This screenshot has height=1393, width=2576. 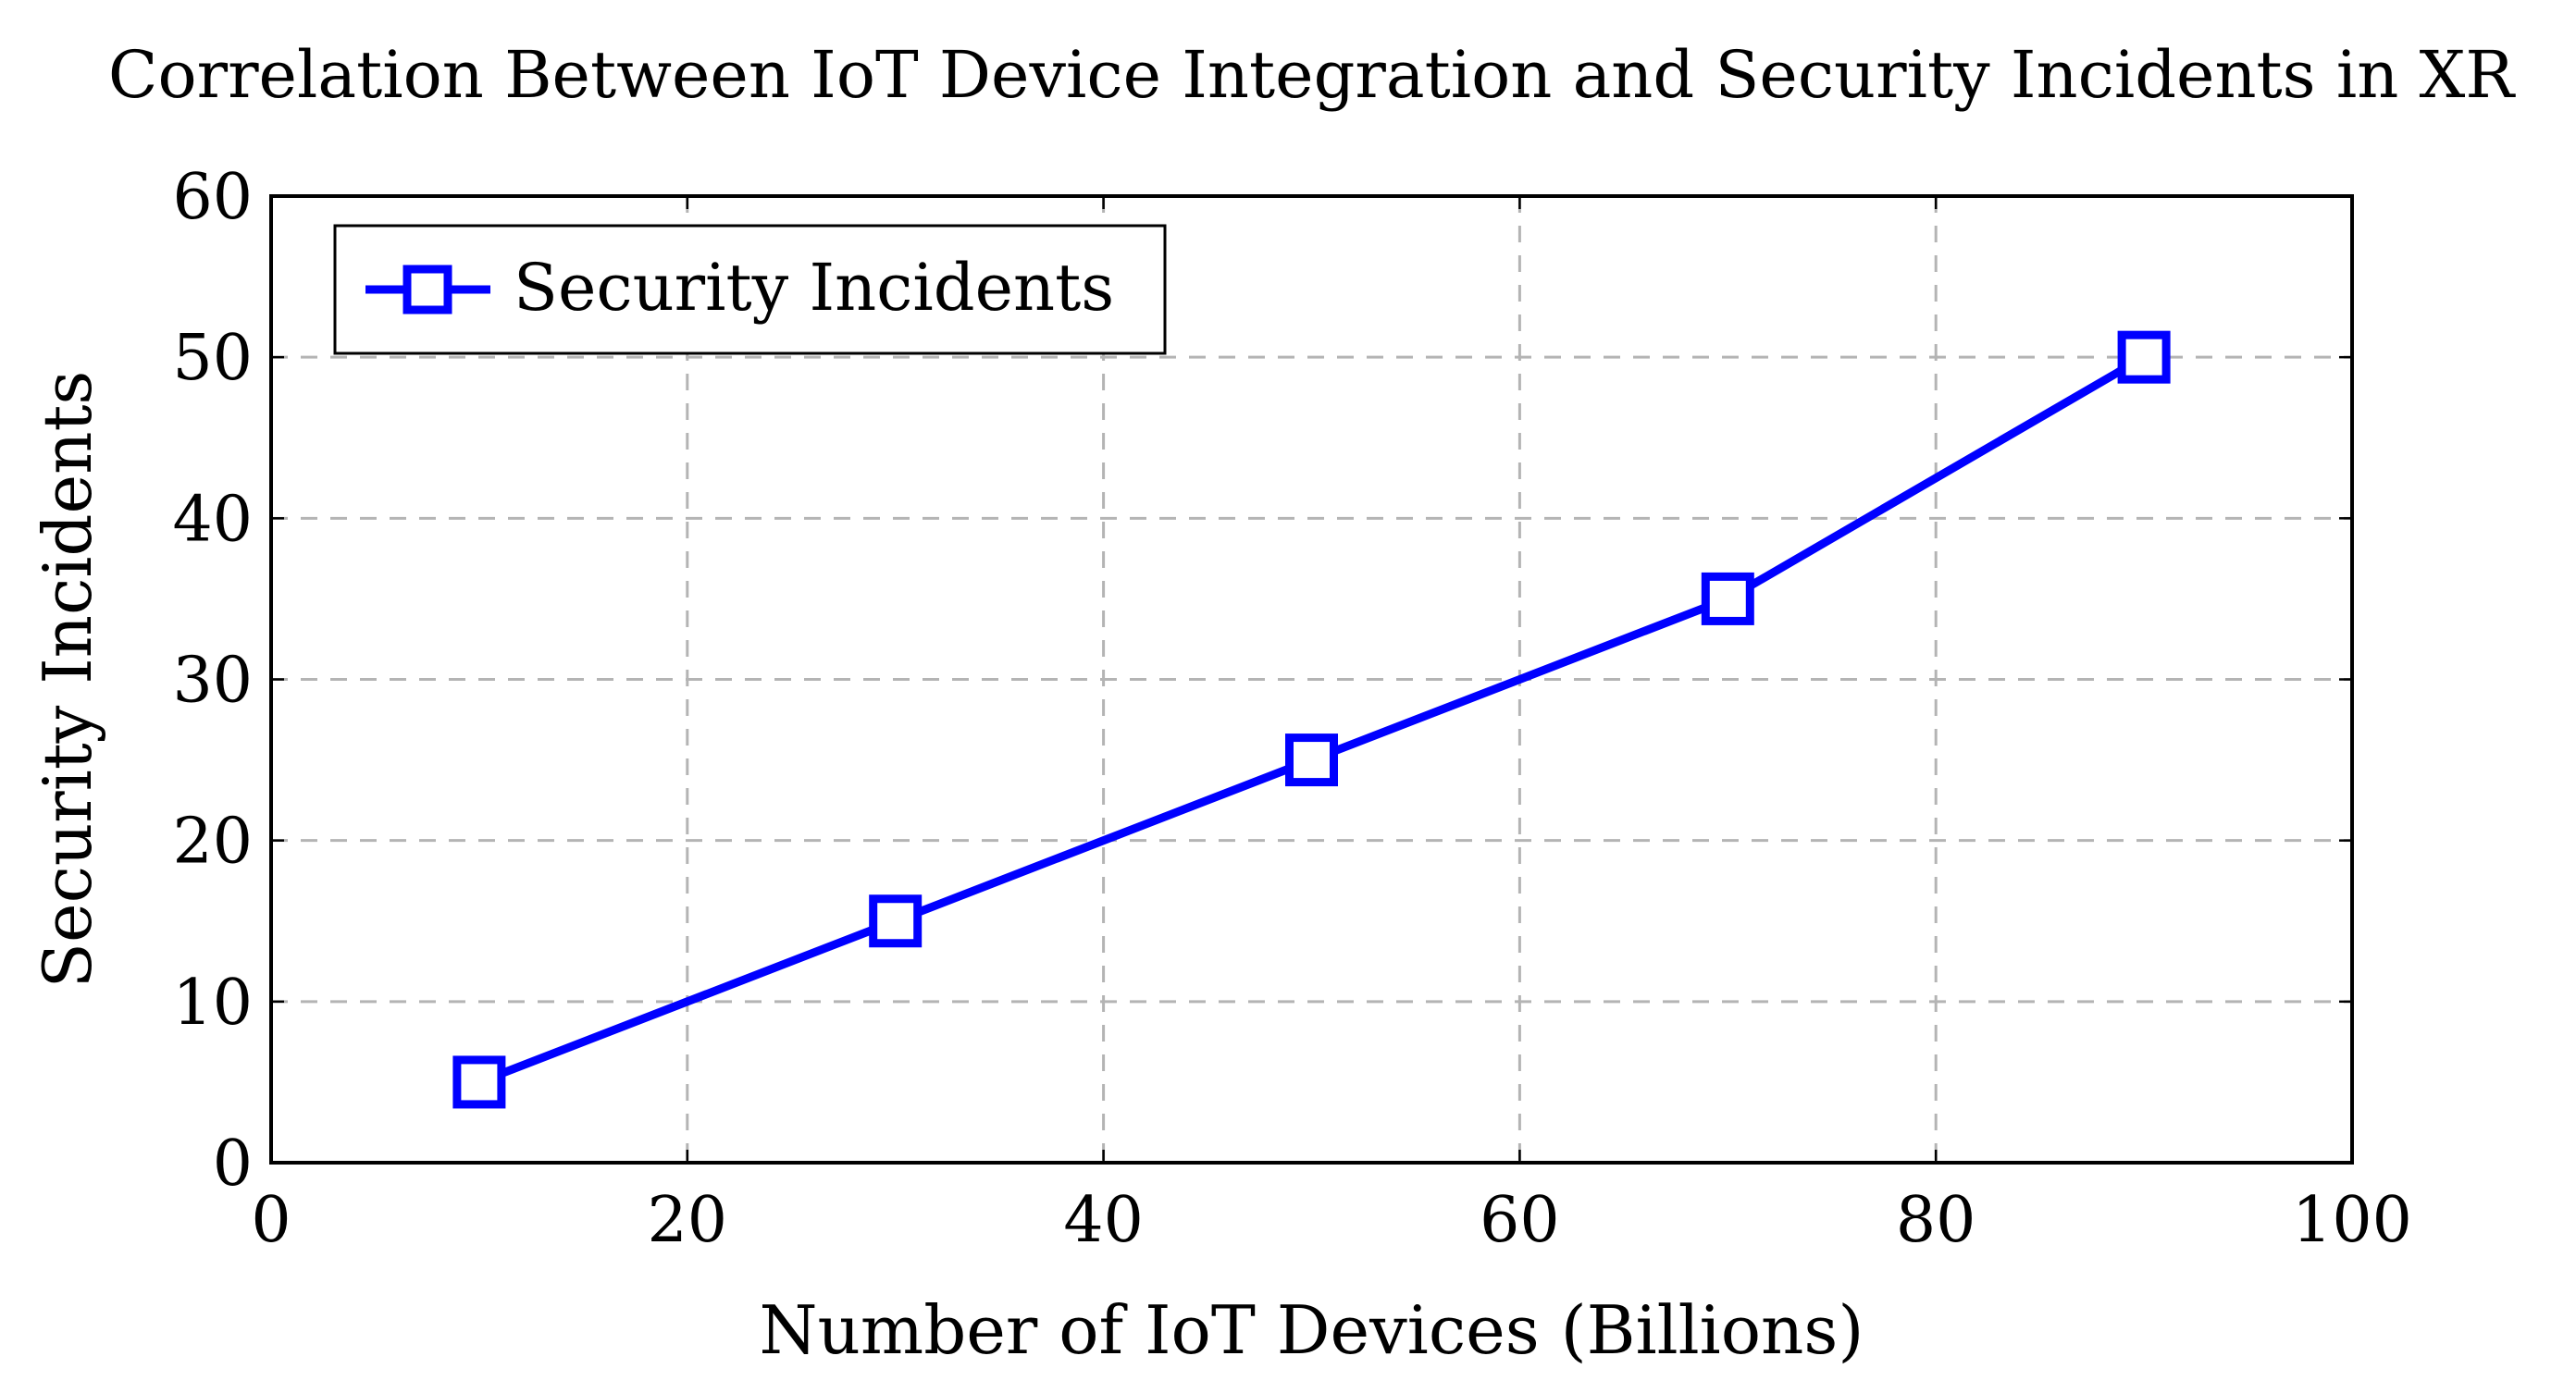 I want to click on x-tick-label: 20, so click(x=688, y=1220).